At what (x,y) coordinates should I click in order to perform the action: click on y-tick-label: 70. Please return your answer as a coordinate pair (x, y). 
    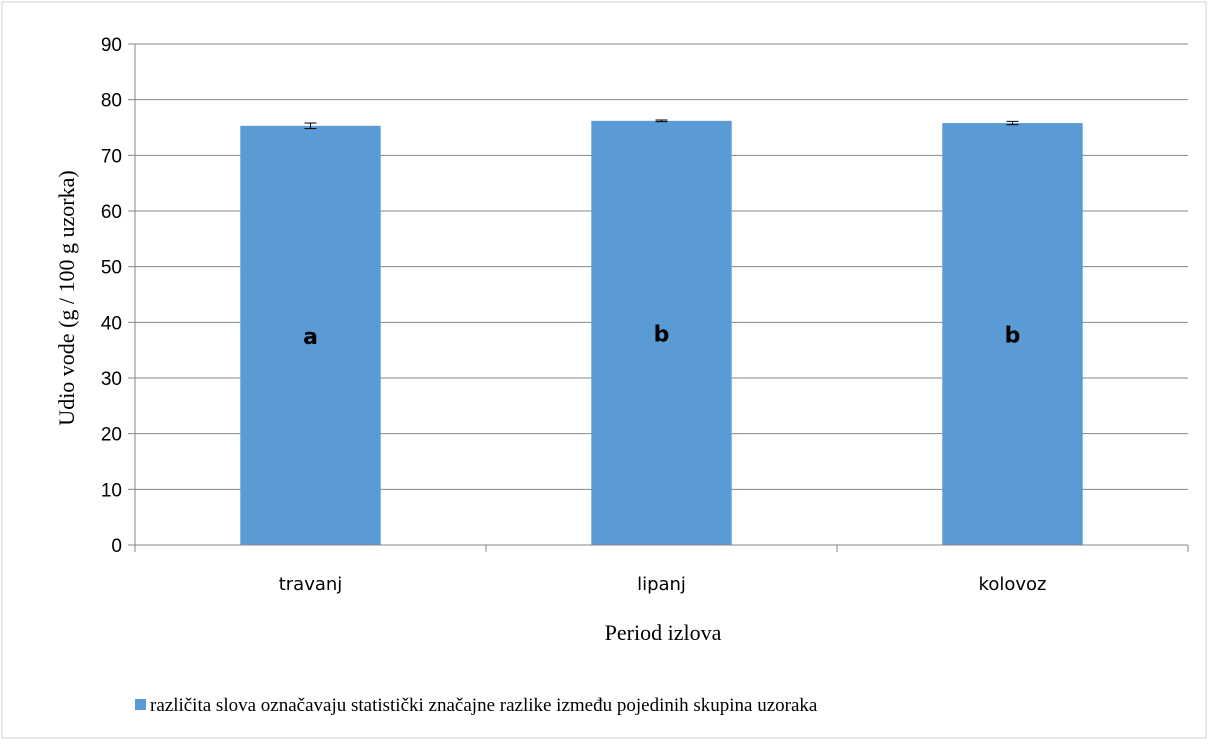
    Looking at the image, I should click on (111, 156).